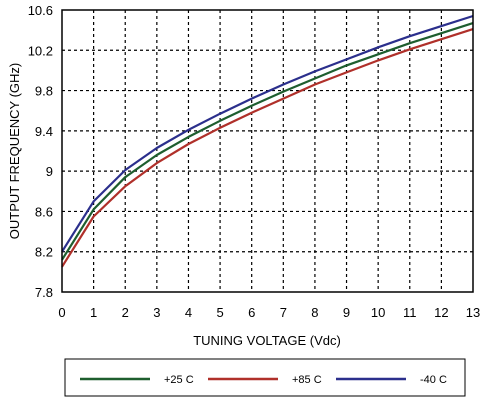 Image resolution: width=486 pixels, height=400 pixels. I want to click on x-tick-label: 9, so click(346, 312).